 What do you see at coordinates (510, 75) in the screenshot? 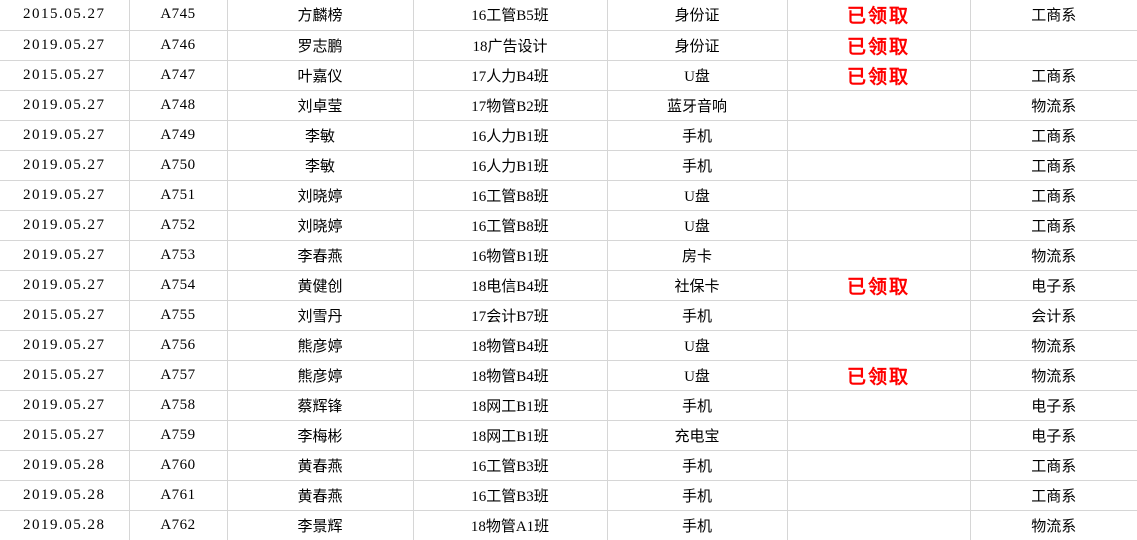
I see `cell-class: 17人力B4班` at bounding box center [510, 75].